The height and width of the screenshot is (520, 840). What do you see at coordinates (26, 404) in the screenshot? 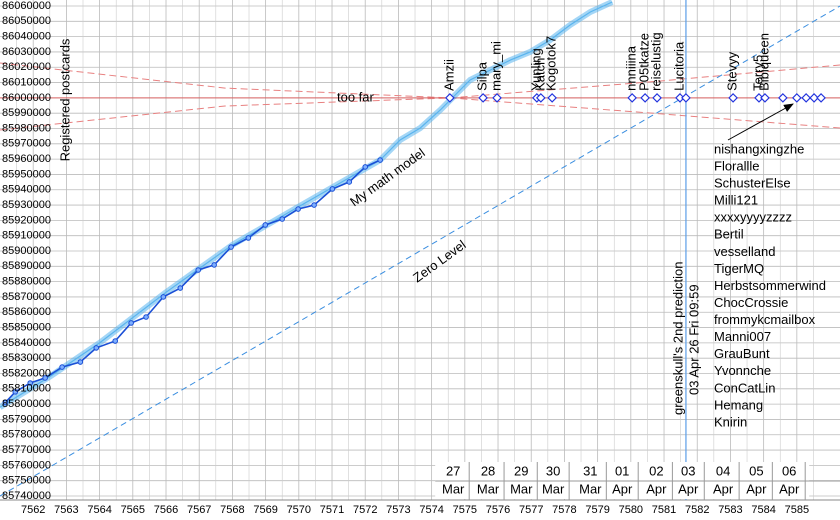
I see `y-tick-label: 85800000` at bounding box center [26, 404].